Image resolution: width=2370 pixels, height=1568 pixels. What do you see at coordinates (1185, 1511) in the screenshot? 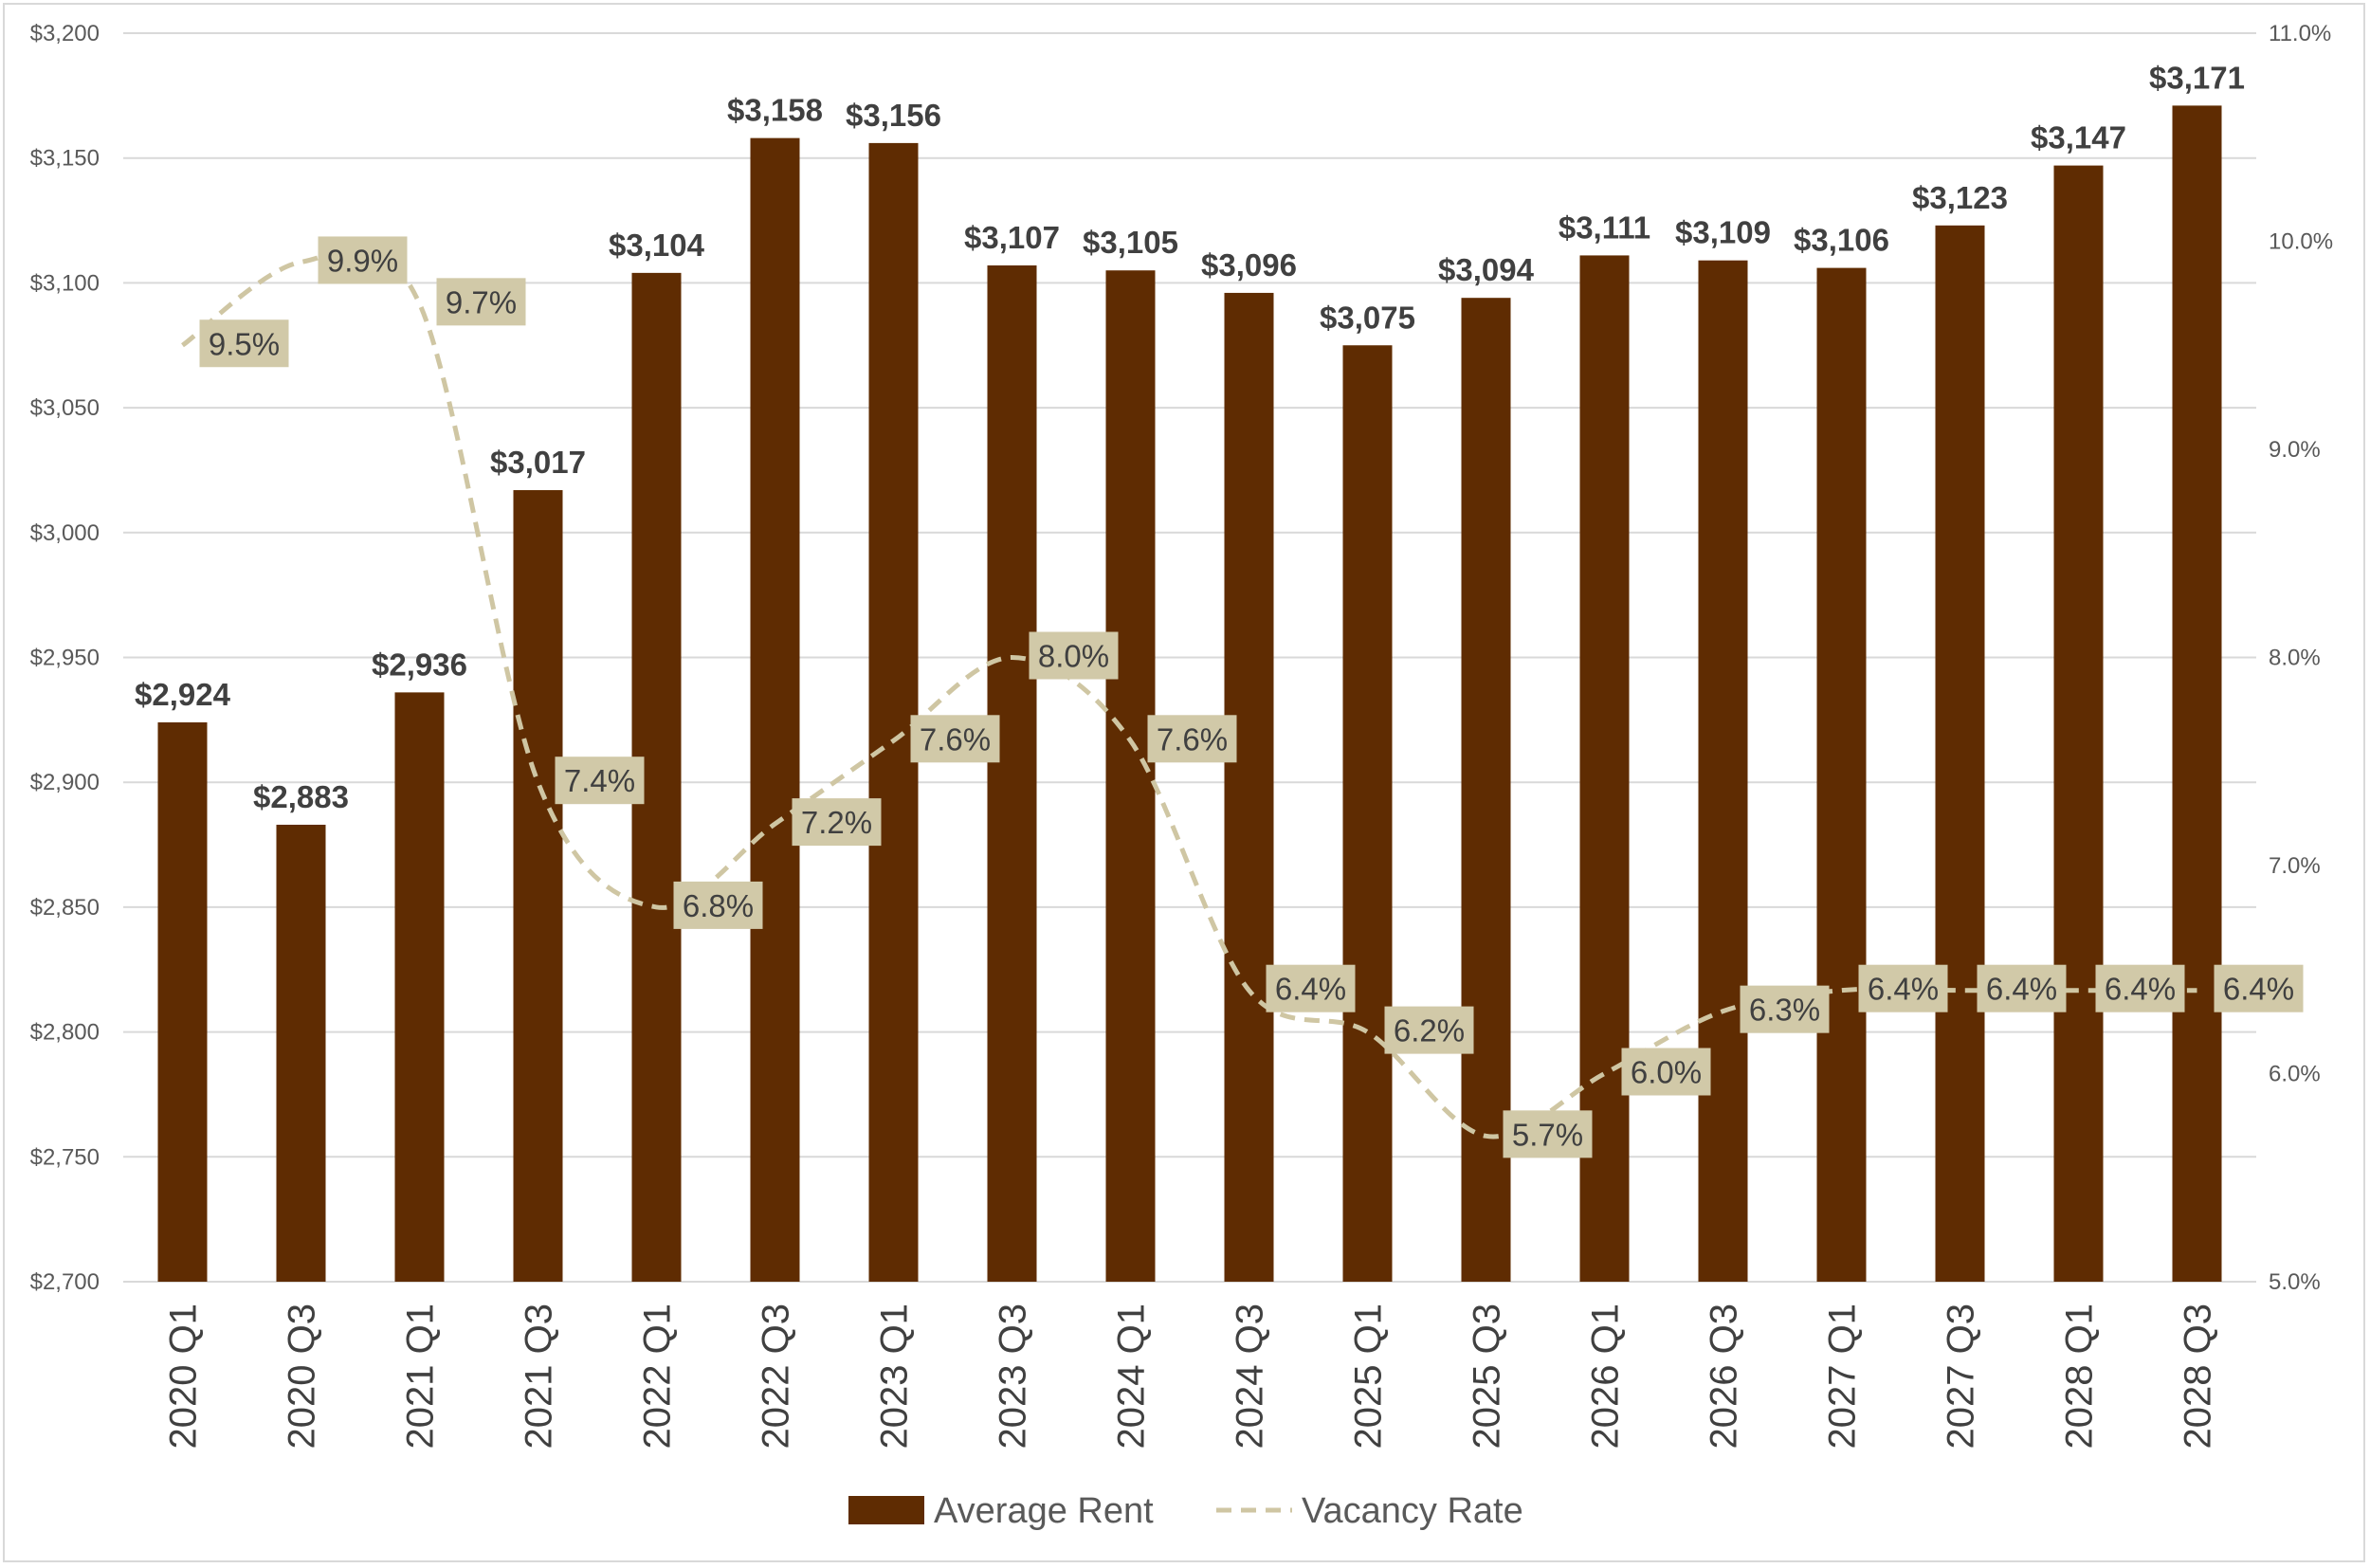
I see `legend: Average Rent Vacancy Rate` at bounding box center [1185, 1511].